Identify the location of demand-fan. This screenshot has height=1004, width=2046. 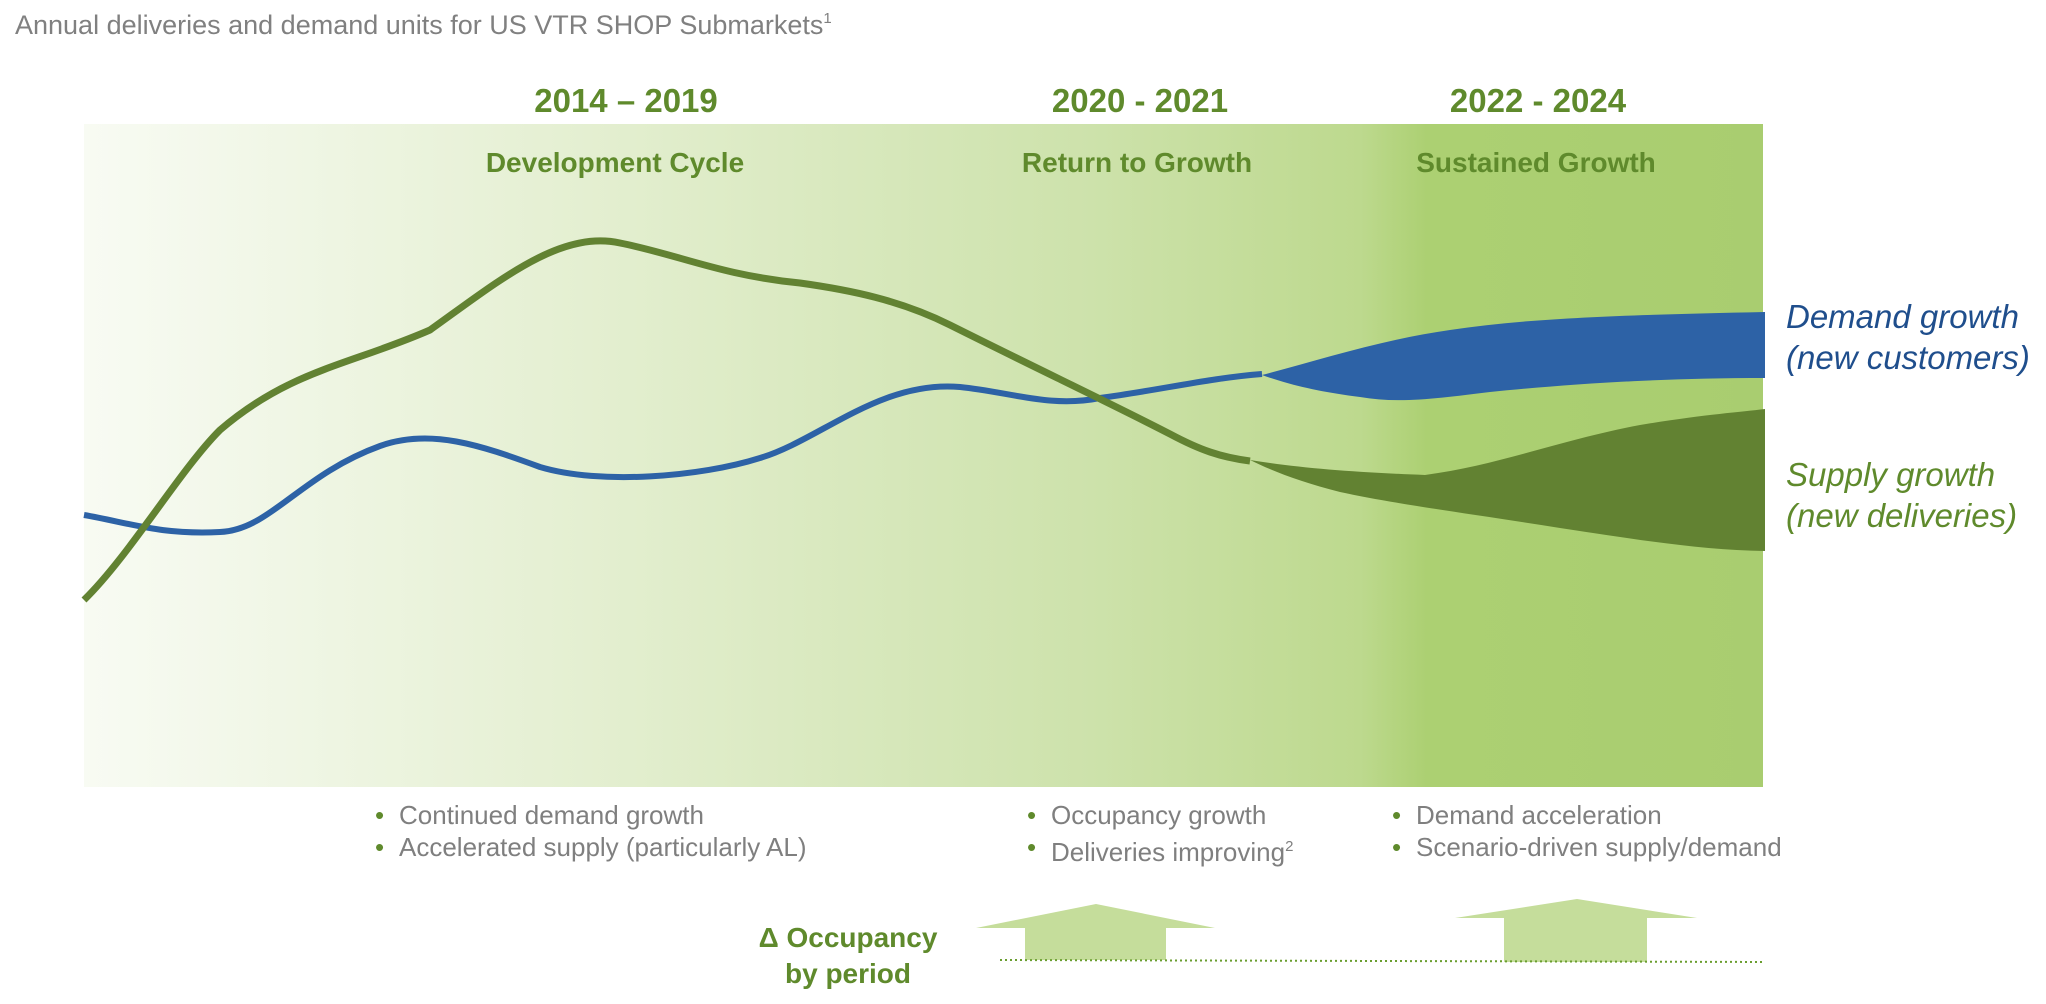
(1513, 356).